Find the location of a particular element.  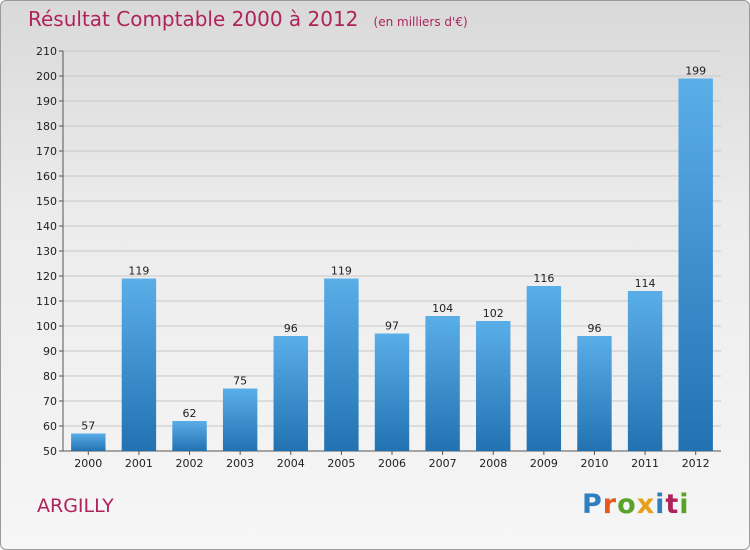

bar-2011 is located at coordinates (645, 371).